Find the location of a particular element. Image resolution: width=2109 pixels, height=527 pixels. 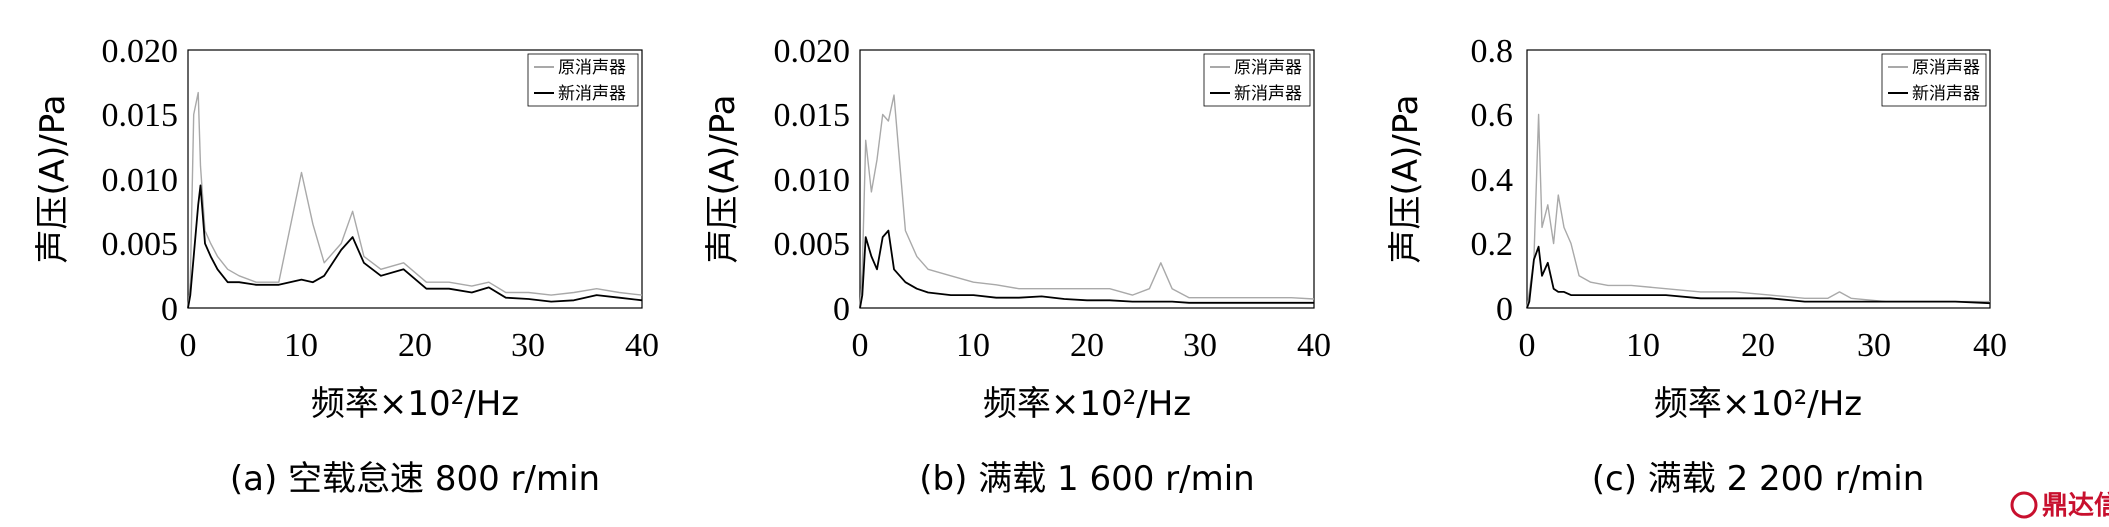

y-tick-label: 0.2 is located at coordinates (1492, 244).